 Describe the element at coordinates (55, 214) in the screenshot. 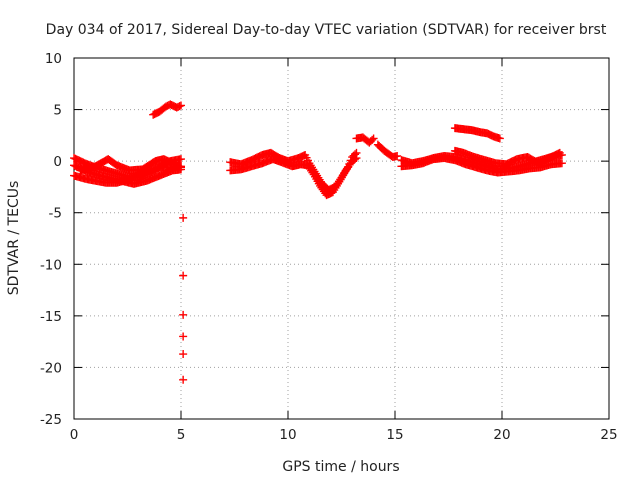

I see `y-tick-label: -5` at that location.